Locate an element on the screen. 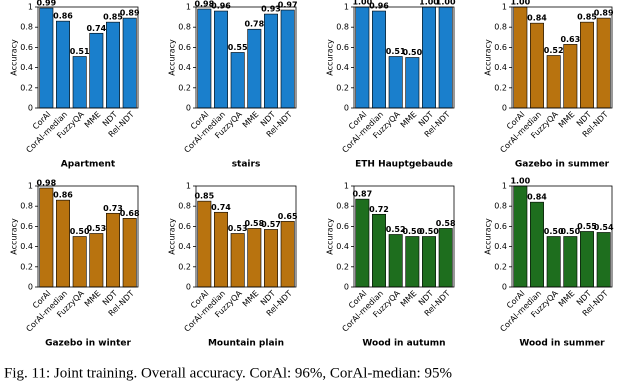  value-label: 0.53 is located at coordinates (96, 228).